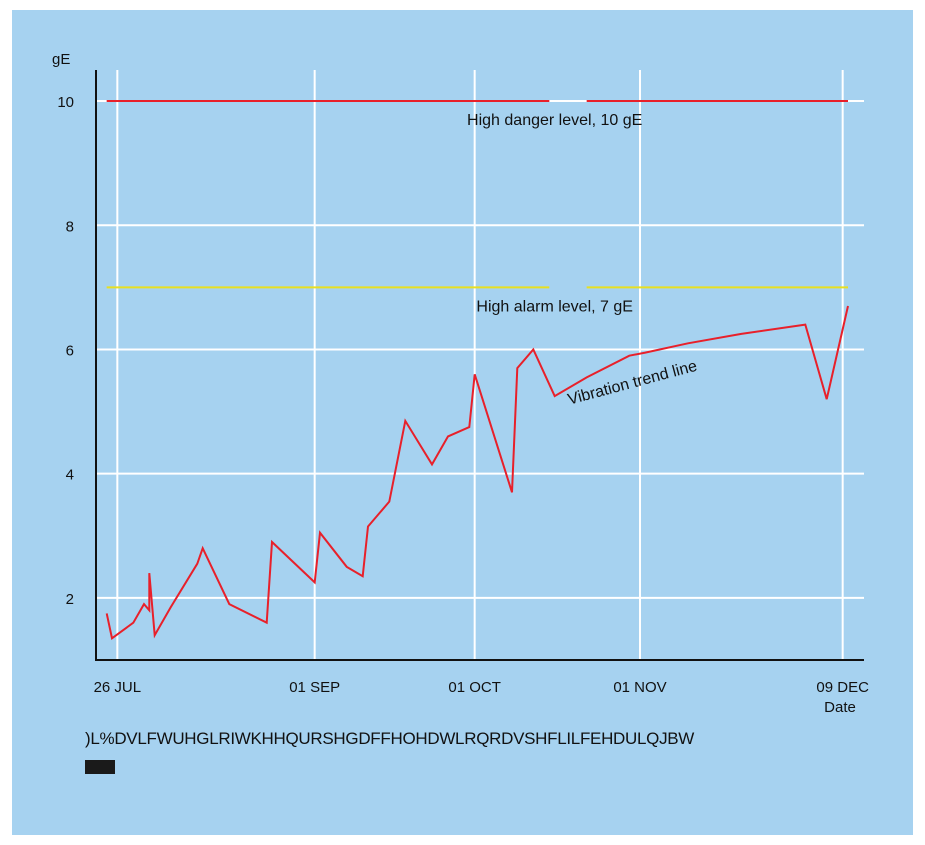 This screenshot has width=925, height=845. I want to click on y-tick-label: 6, so click(70, 350).